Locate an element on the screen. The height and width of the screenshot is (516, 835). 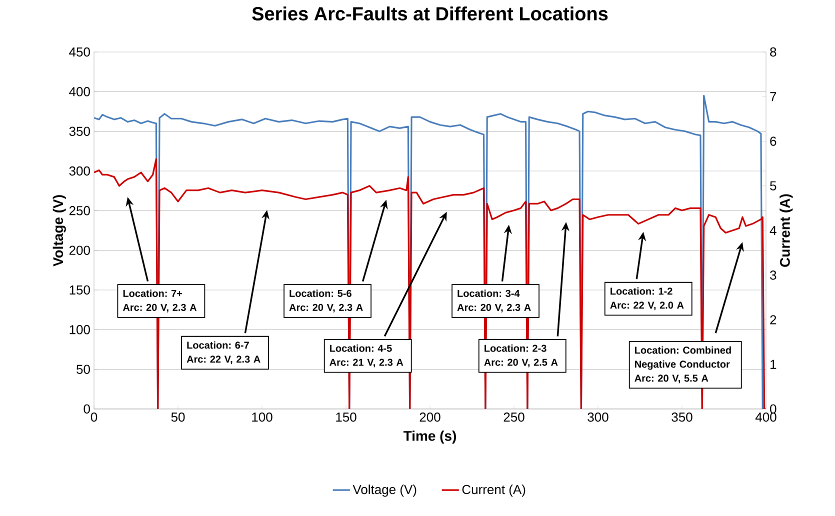
y2-tick-label: 3 is located at coordinates (773, 275).